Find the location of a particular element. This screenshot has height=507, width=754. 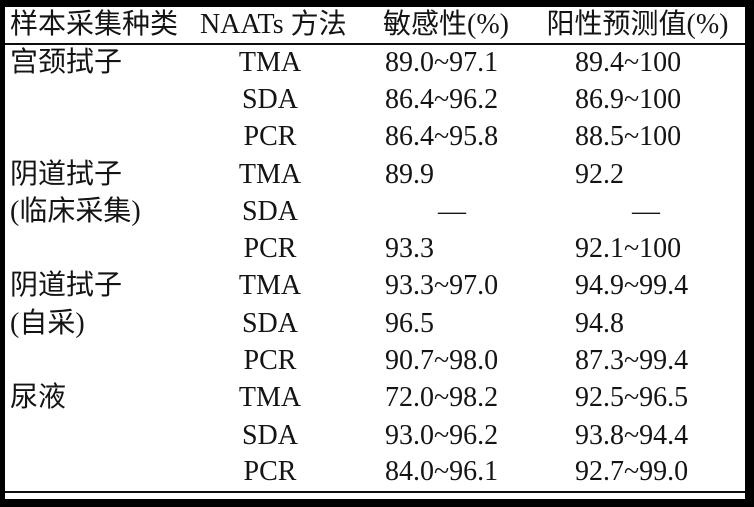

ppv-cell: 89.4~100 is located at coordinates (628, 63).